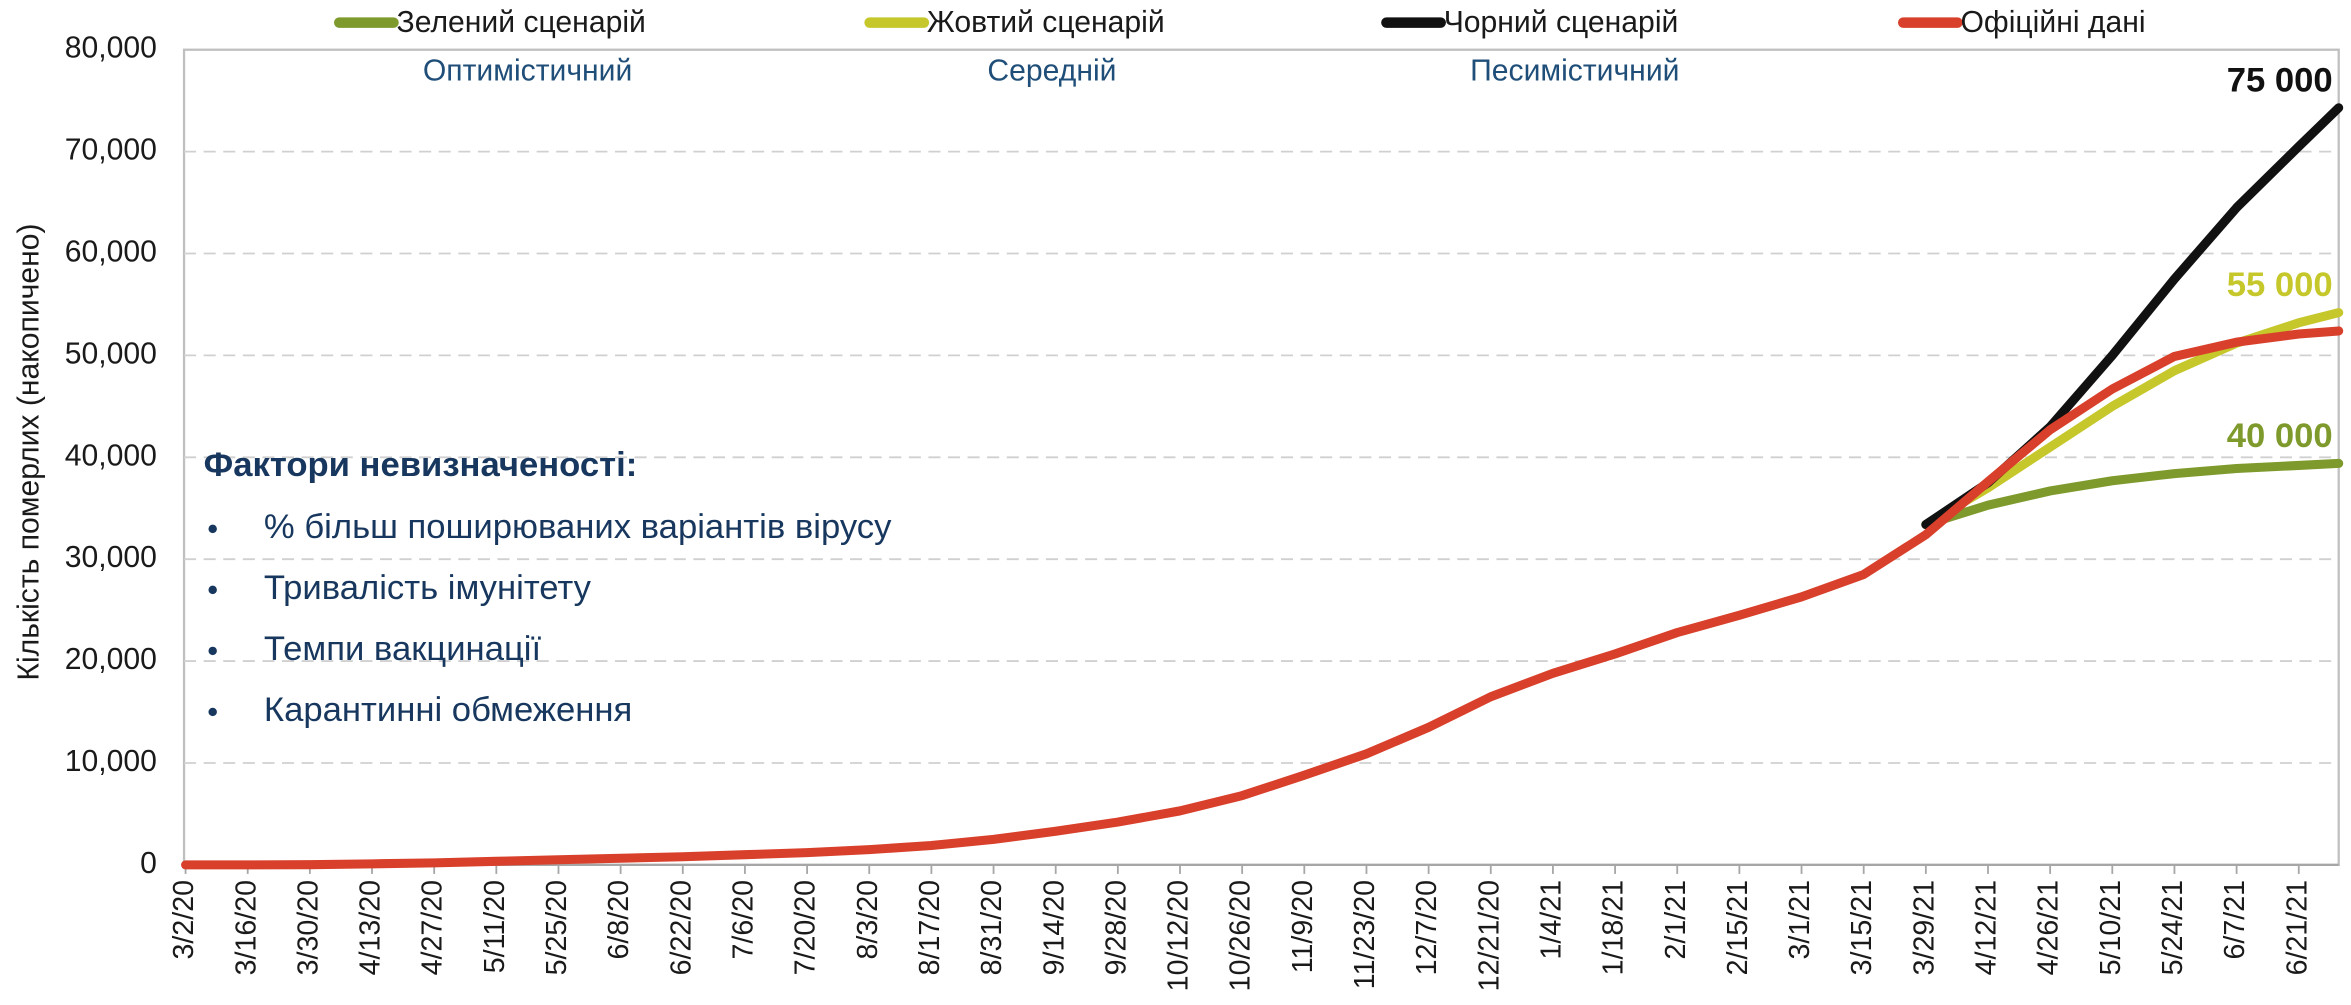  Describe the element at coordinates (111, 455) in the screenshot. I see `y-tick-label: 40,000` at that location.